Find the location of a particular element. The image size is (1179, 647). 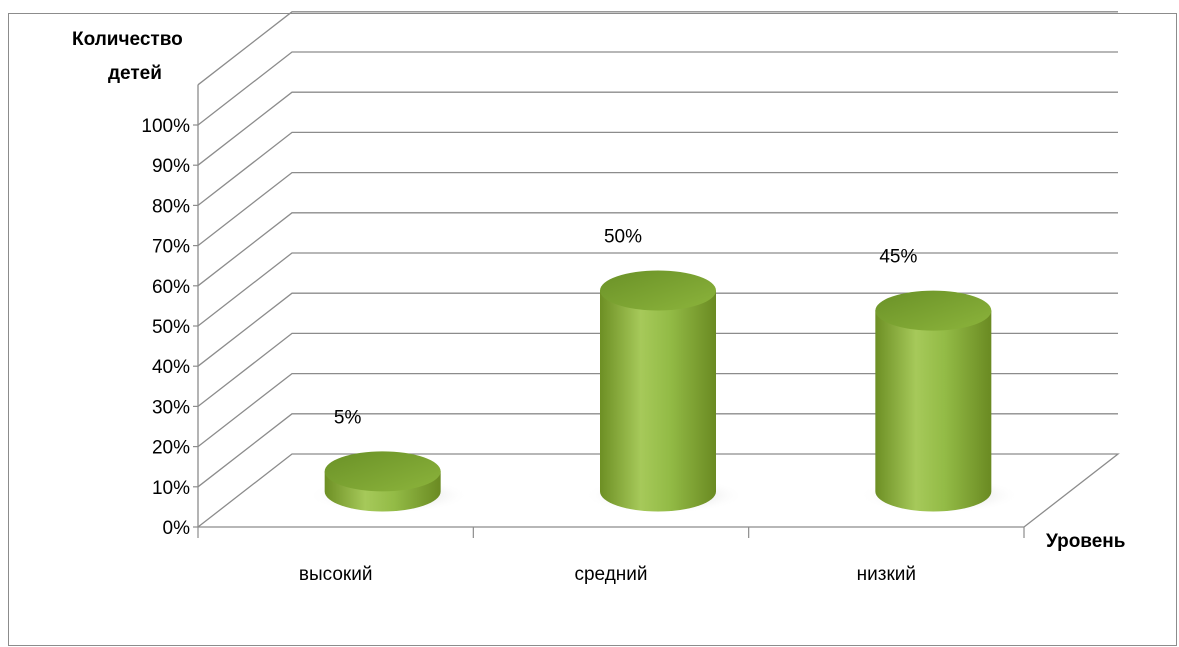

y-axis-title-line-1: Количество is located at coordinates (127, 39).